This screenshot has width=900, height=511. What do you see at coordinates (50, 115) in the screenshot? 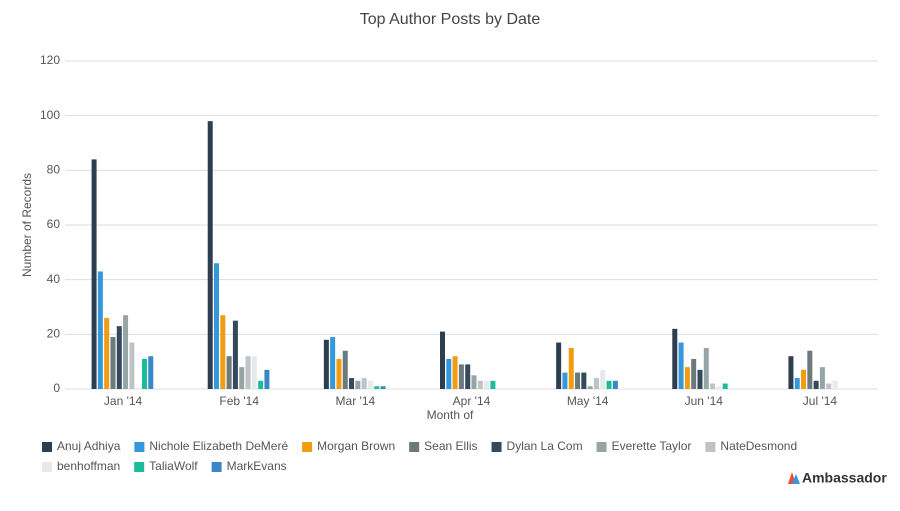
I see `y-tick-label: 100` at bounding box center [50, 115].